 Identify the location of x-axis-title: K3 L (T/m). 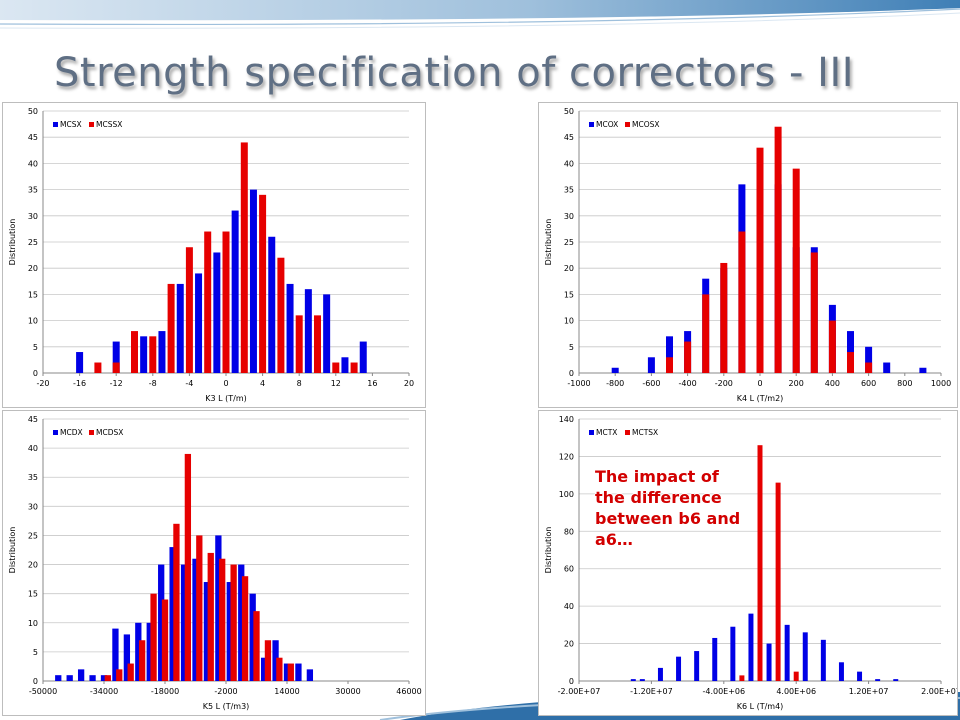
(226, 398).